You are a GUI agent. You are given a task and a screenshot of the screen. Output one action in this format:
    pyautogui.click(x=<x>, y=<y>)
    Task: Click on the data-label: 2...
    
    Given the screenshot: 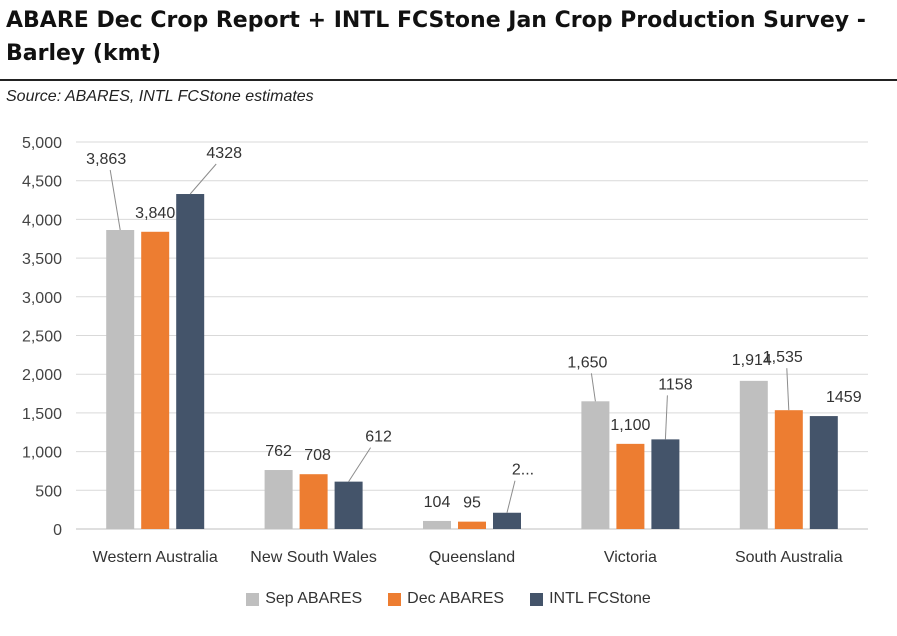 What is the action you would take?
    pyautogui.click(x=523, y=470)
    